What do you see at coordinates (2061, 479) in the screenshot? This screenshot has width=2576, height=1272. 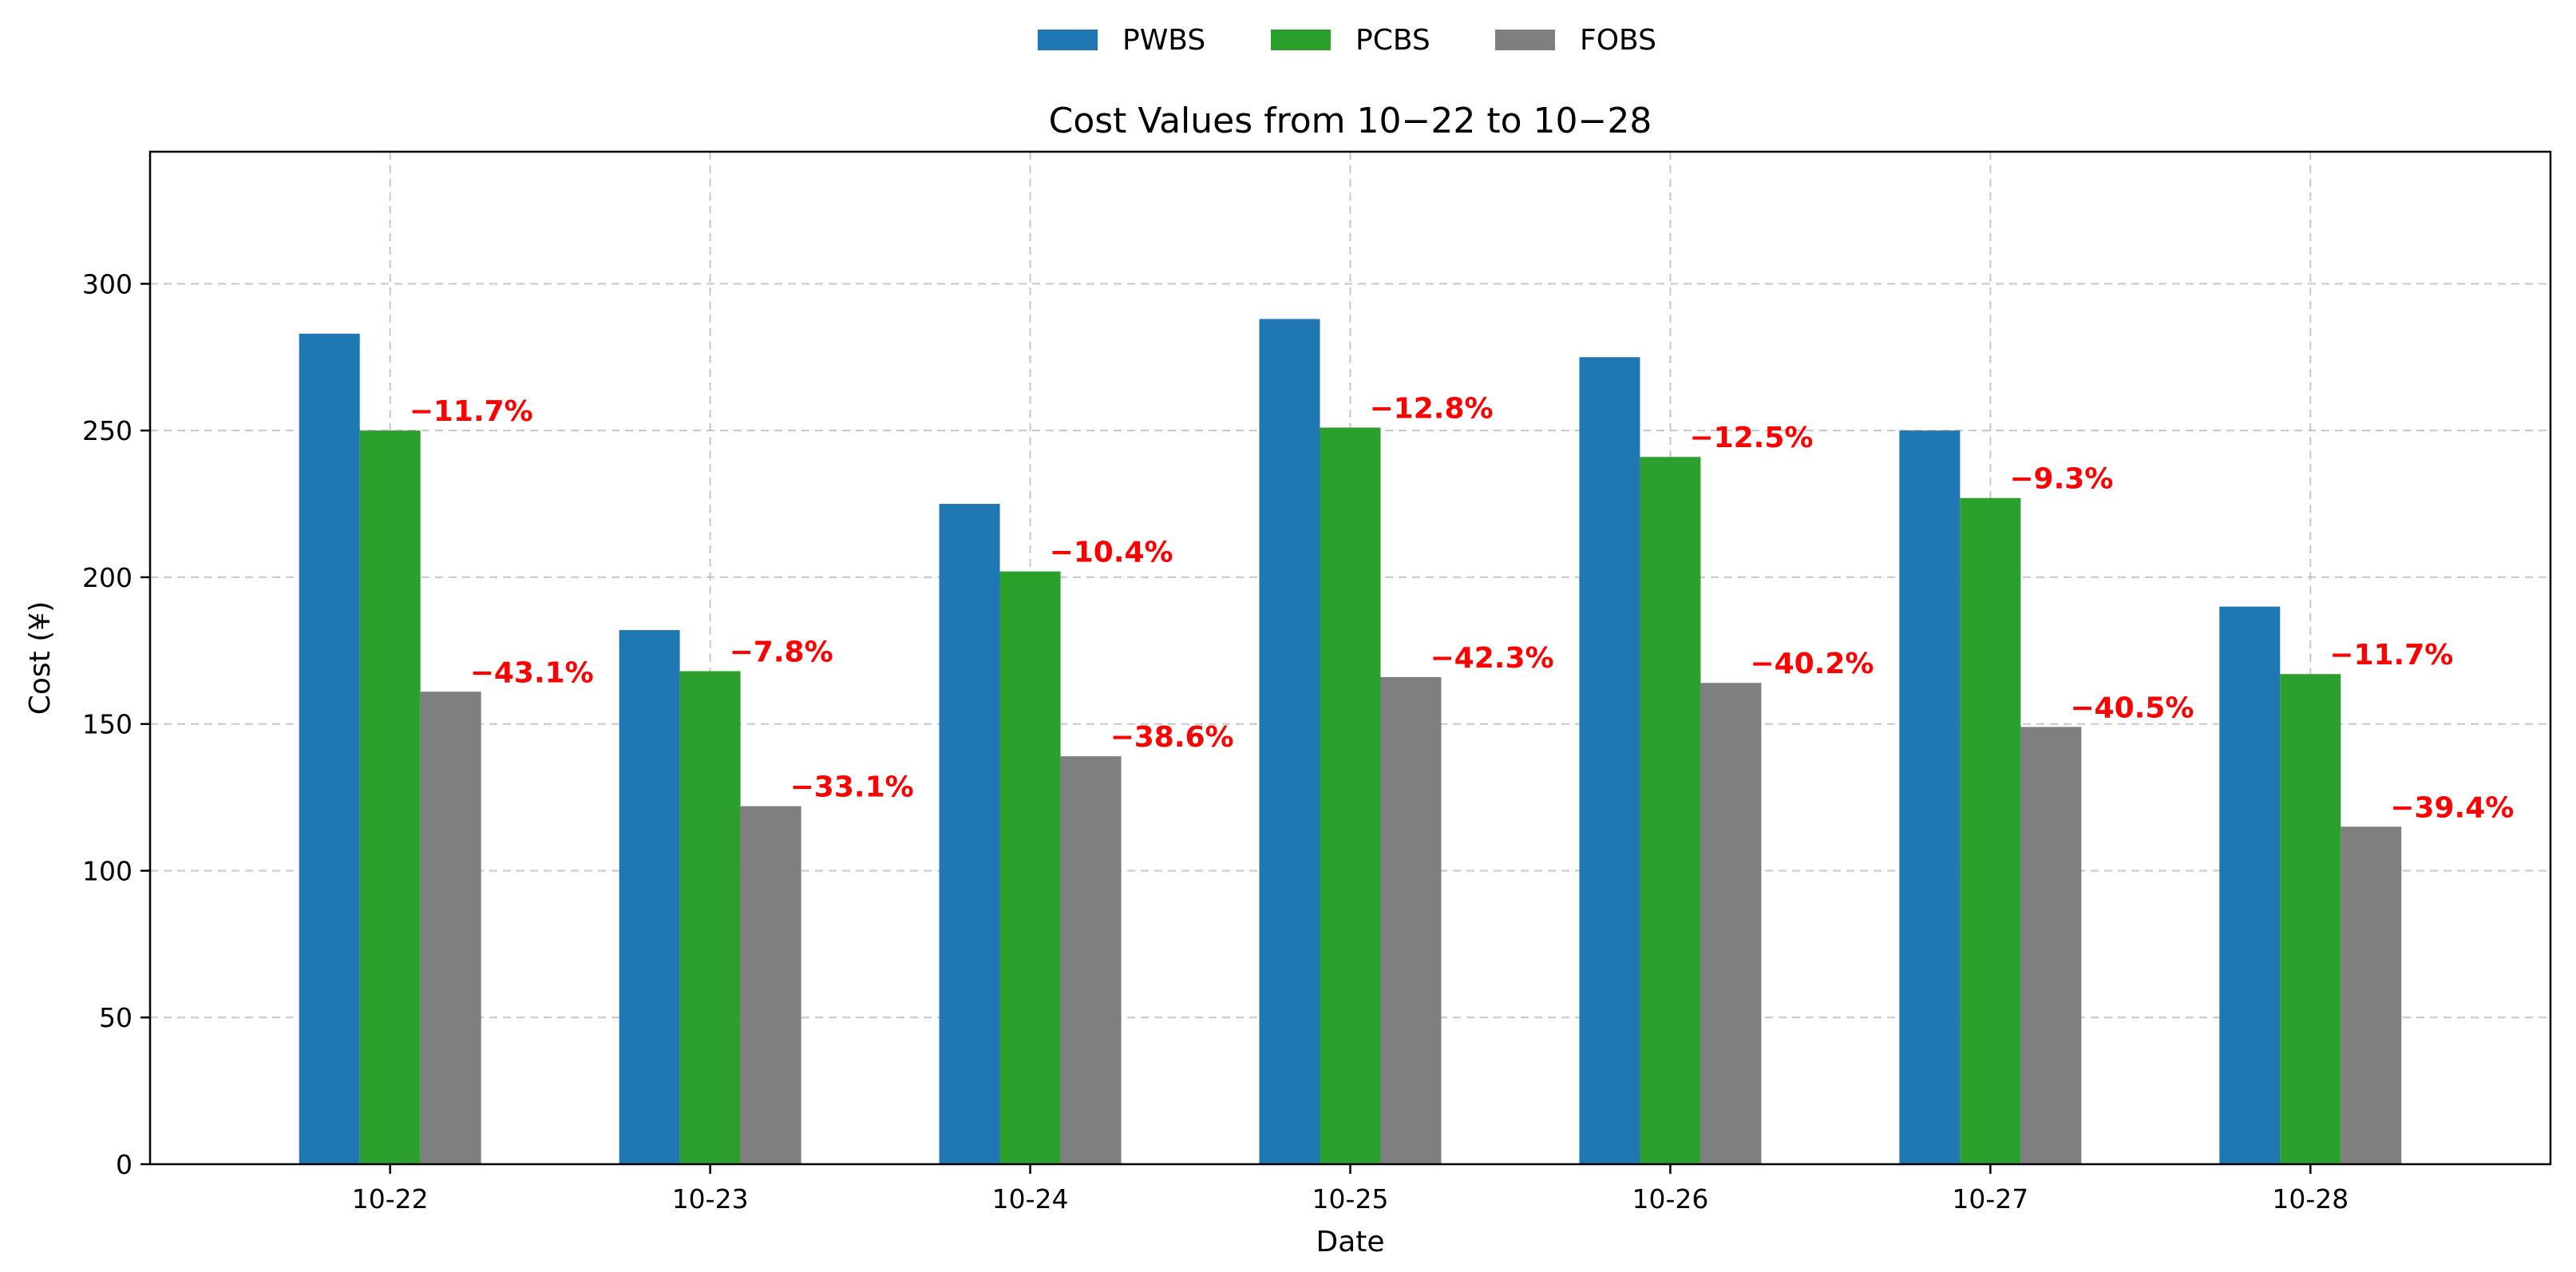 I see `data-label-pcbs: −9.3%` at bounding box center [2061, 479].